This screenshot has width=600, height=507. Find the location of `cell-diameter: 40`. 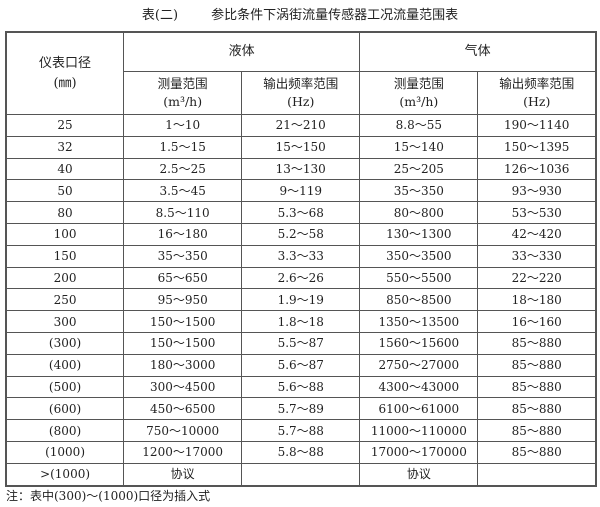

cell-diameter: 40 is located at coordinates (65, 169).